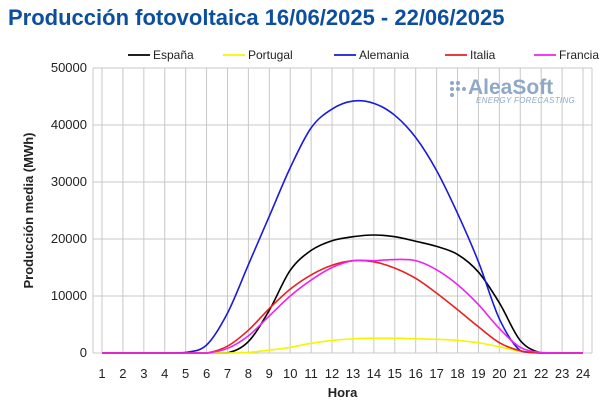  I want to click on x-tick-label: 15, so click(395, 373).